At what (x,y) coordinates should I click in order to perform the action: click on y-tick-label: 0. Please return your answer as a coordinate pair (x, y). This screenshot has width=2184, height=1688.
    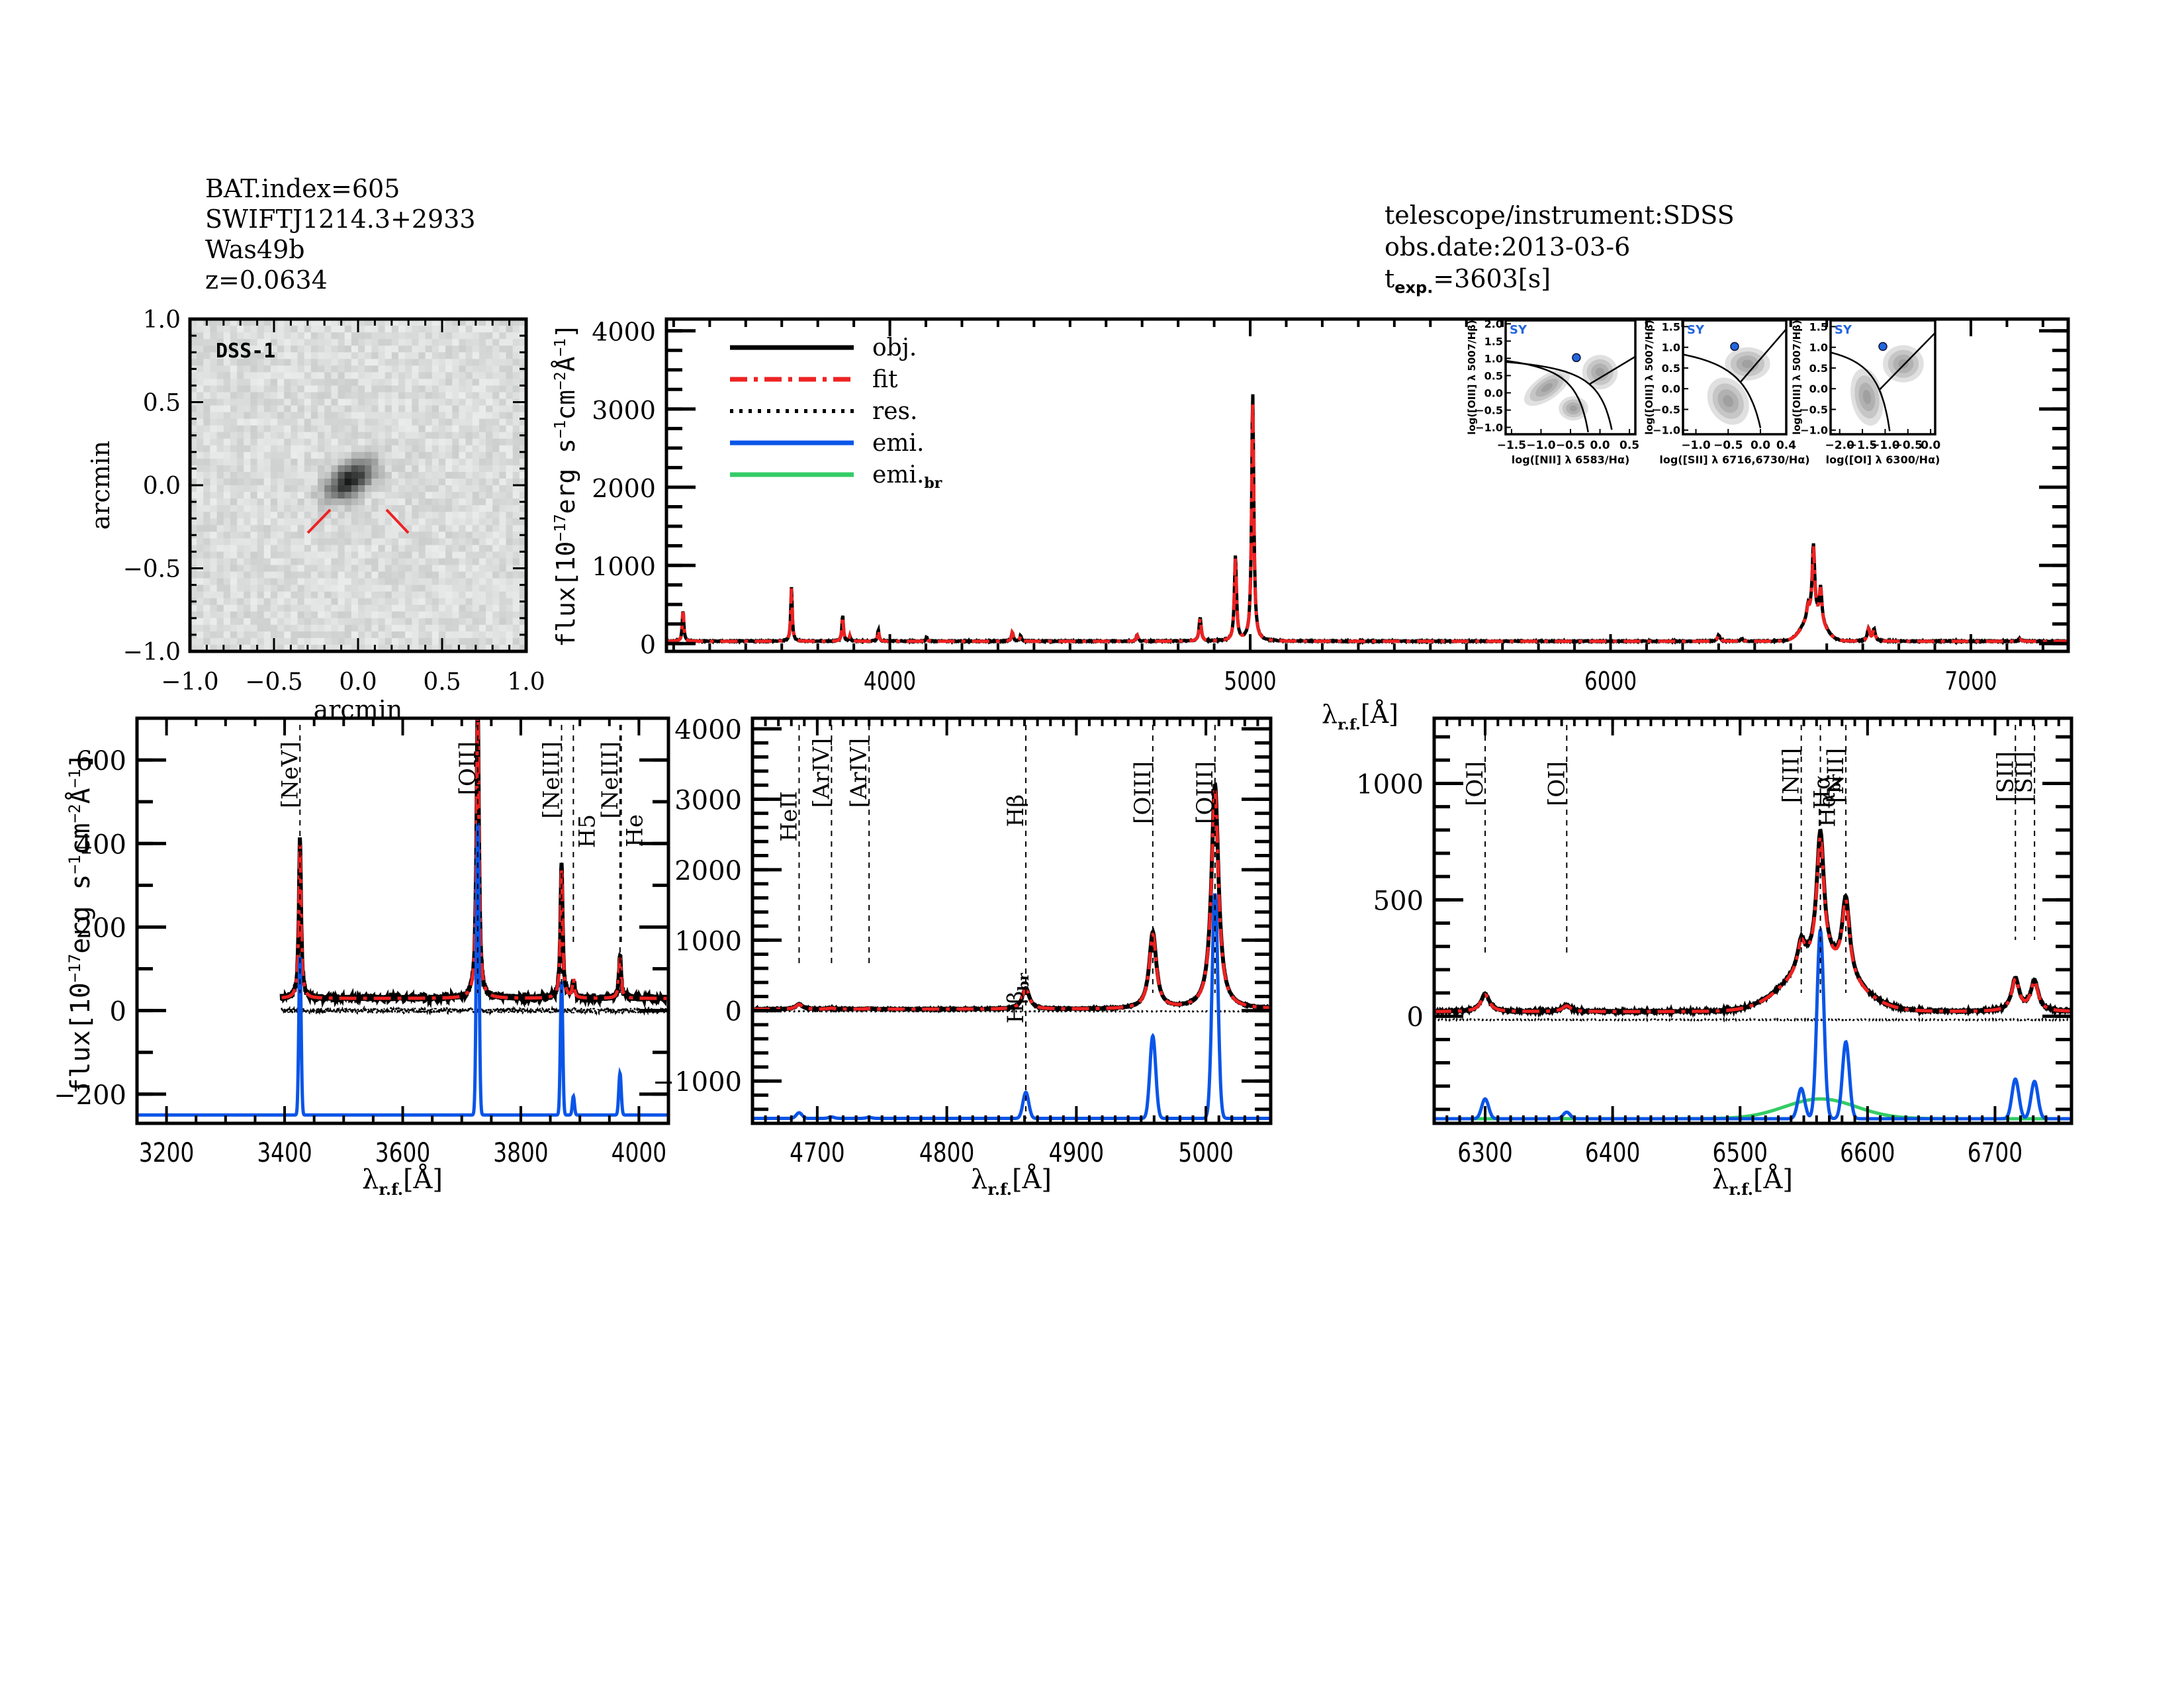
    Looking at the image, I should click on (734, 1012).